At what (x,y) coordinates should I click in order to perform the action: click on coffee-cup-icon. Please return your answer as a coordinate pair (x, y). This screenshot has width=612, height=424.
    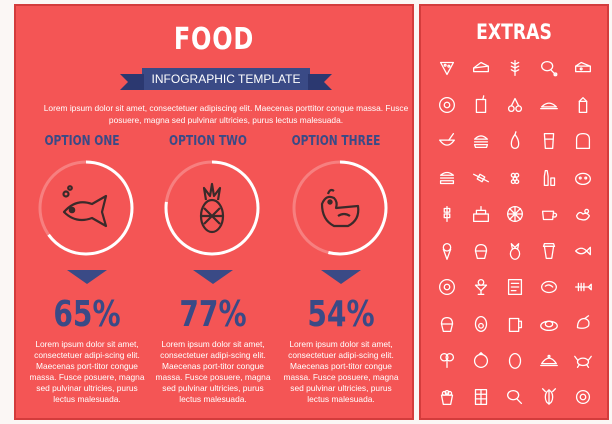
    Looking at the image, I should click on (549, 214).